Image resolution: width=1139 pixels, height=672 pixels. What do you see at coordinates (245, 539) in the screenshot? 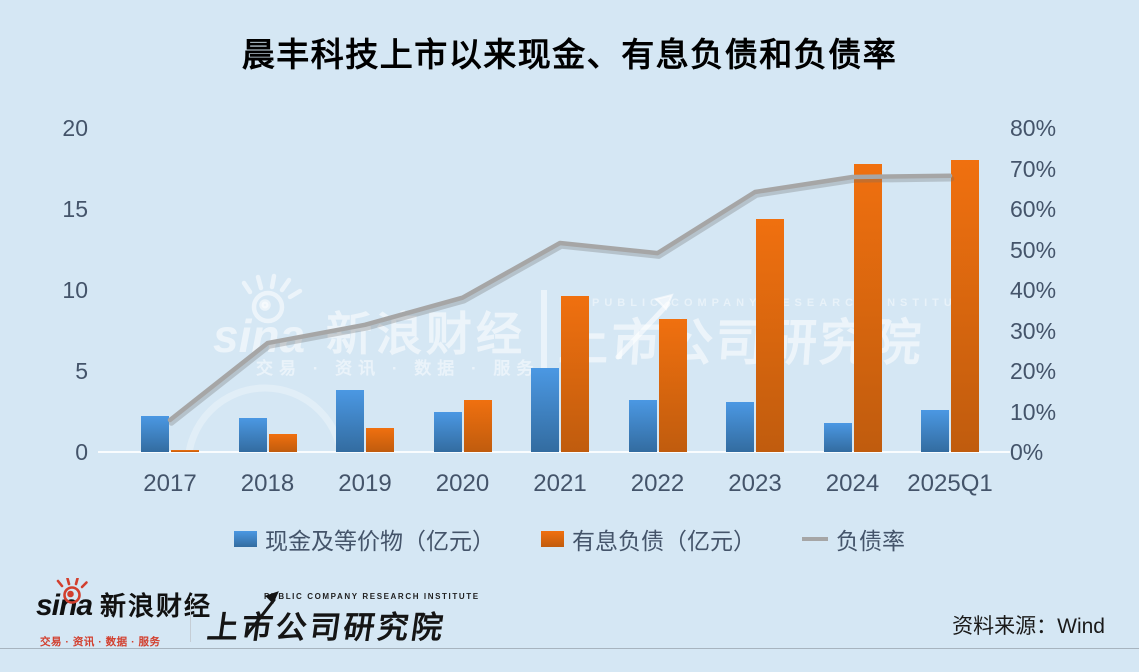
I see `cash-swatch-icon` at bounding box center [245, 539].